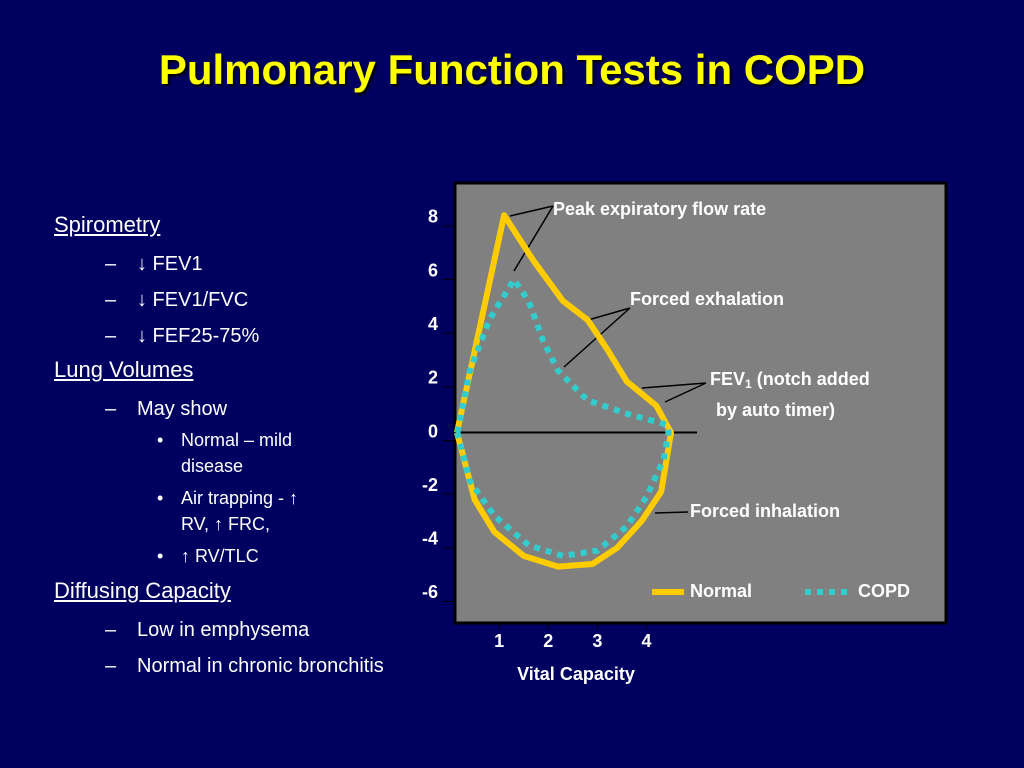 This screenshot has height=768, width=1024. What do you see at coordinates (884, 591) in the screenshot?
I see `legend-label: COPD` at bounding box center [884, 591].